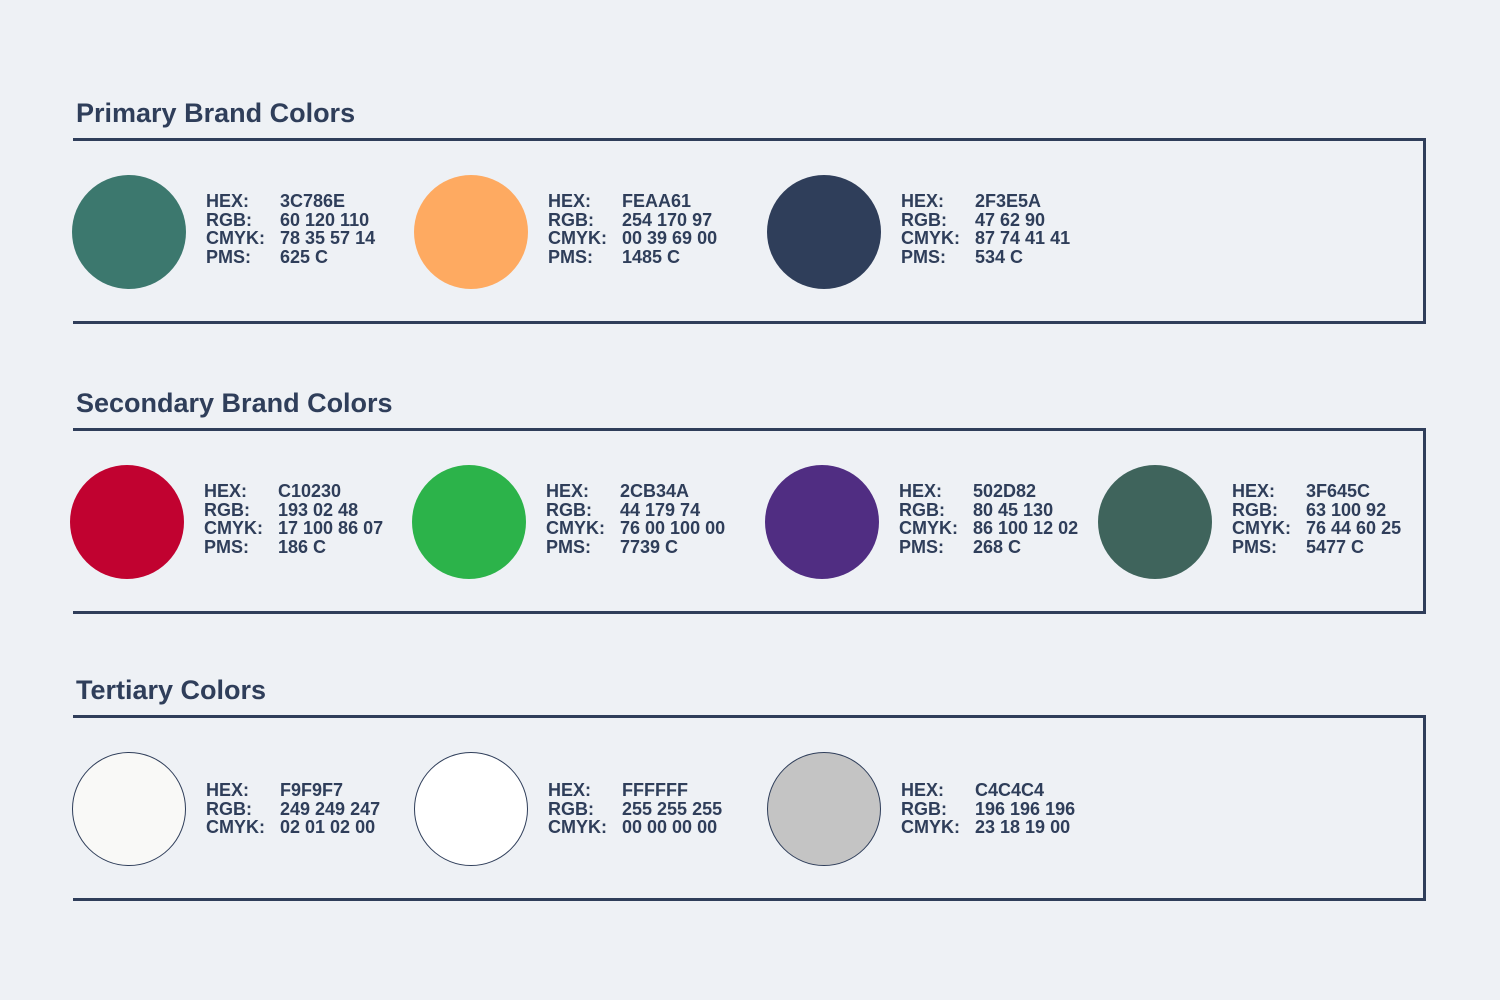 The height and width of the screenshot is (1000, 1500). What do you see at coordinates (667, 219) in the screenshot?
I see `rgb-value: 254 170 97` at bounding box center [667, 219].